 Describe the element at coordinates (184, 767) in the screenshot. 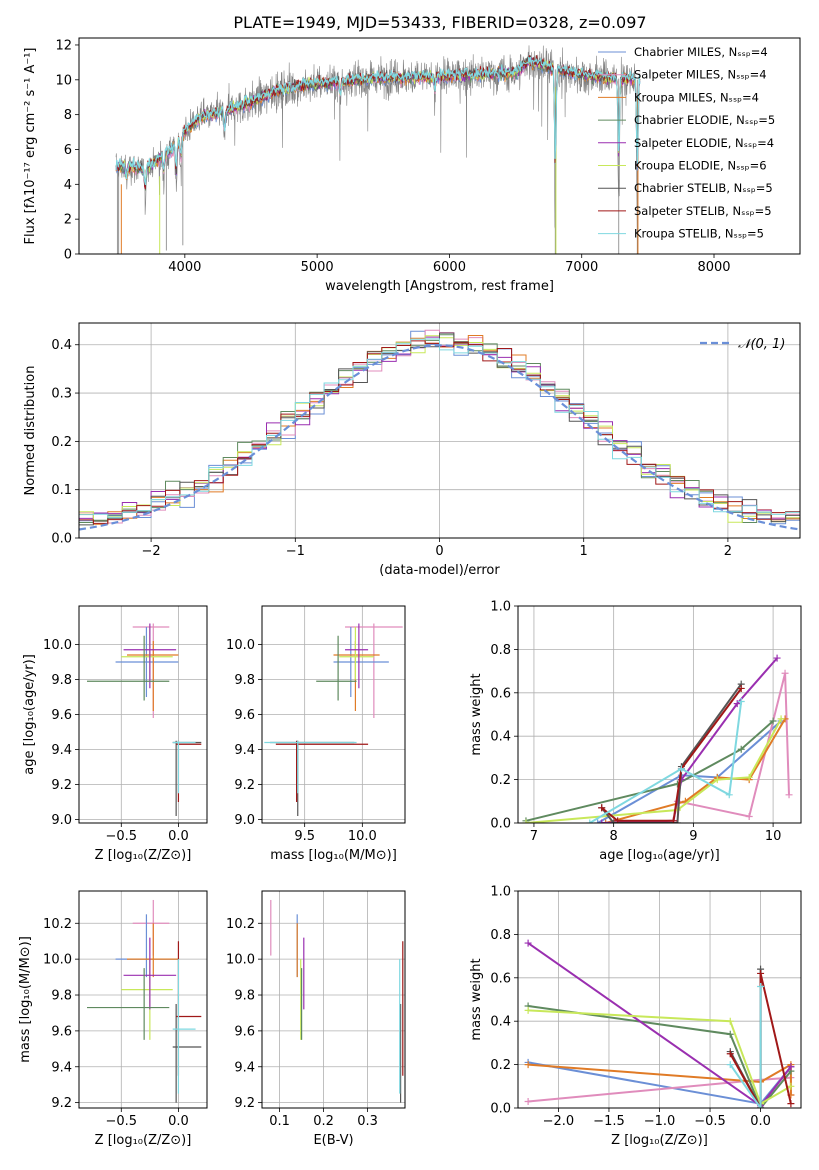

I see `error-cross-kroupa_stelib` at that location.